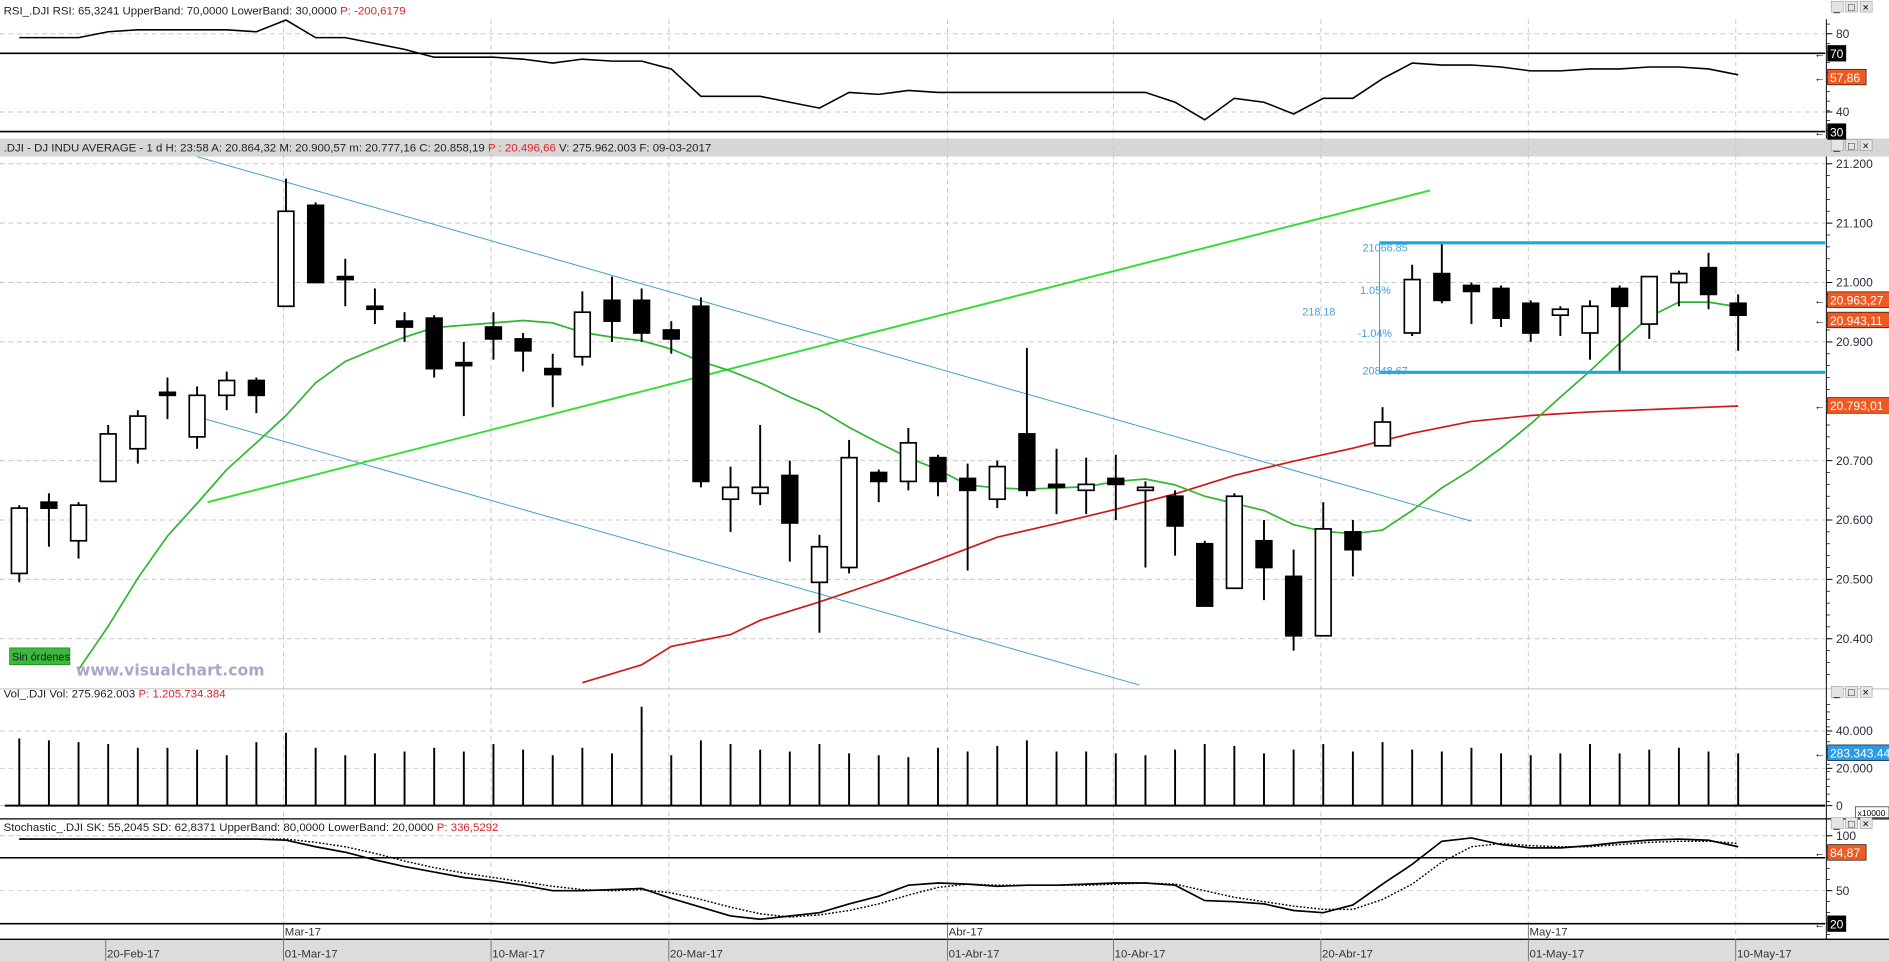 The image size is (1889, 961). I want to click on volume-pane, so click(915, 756).